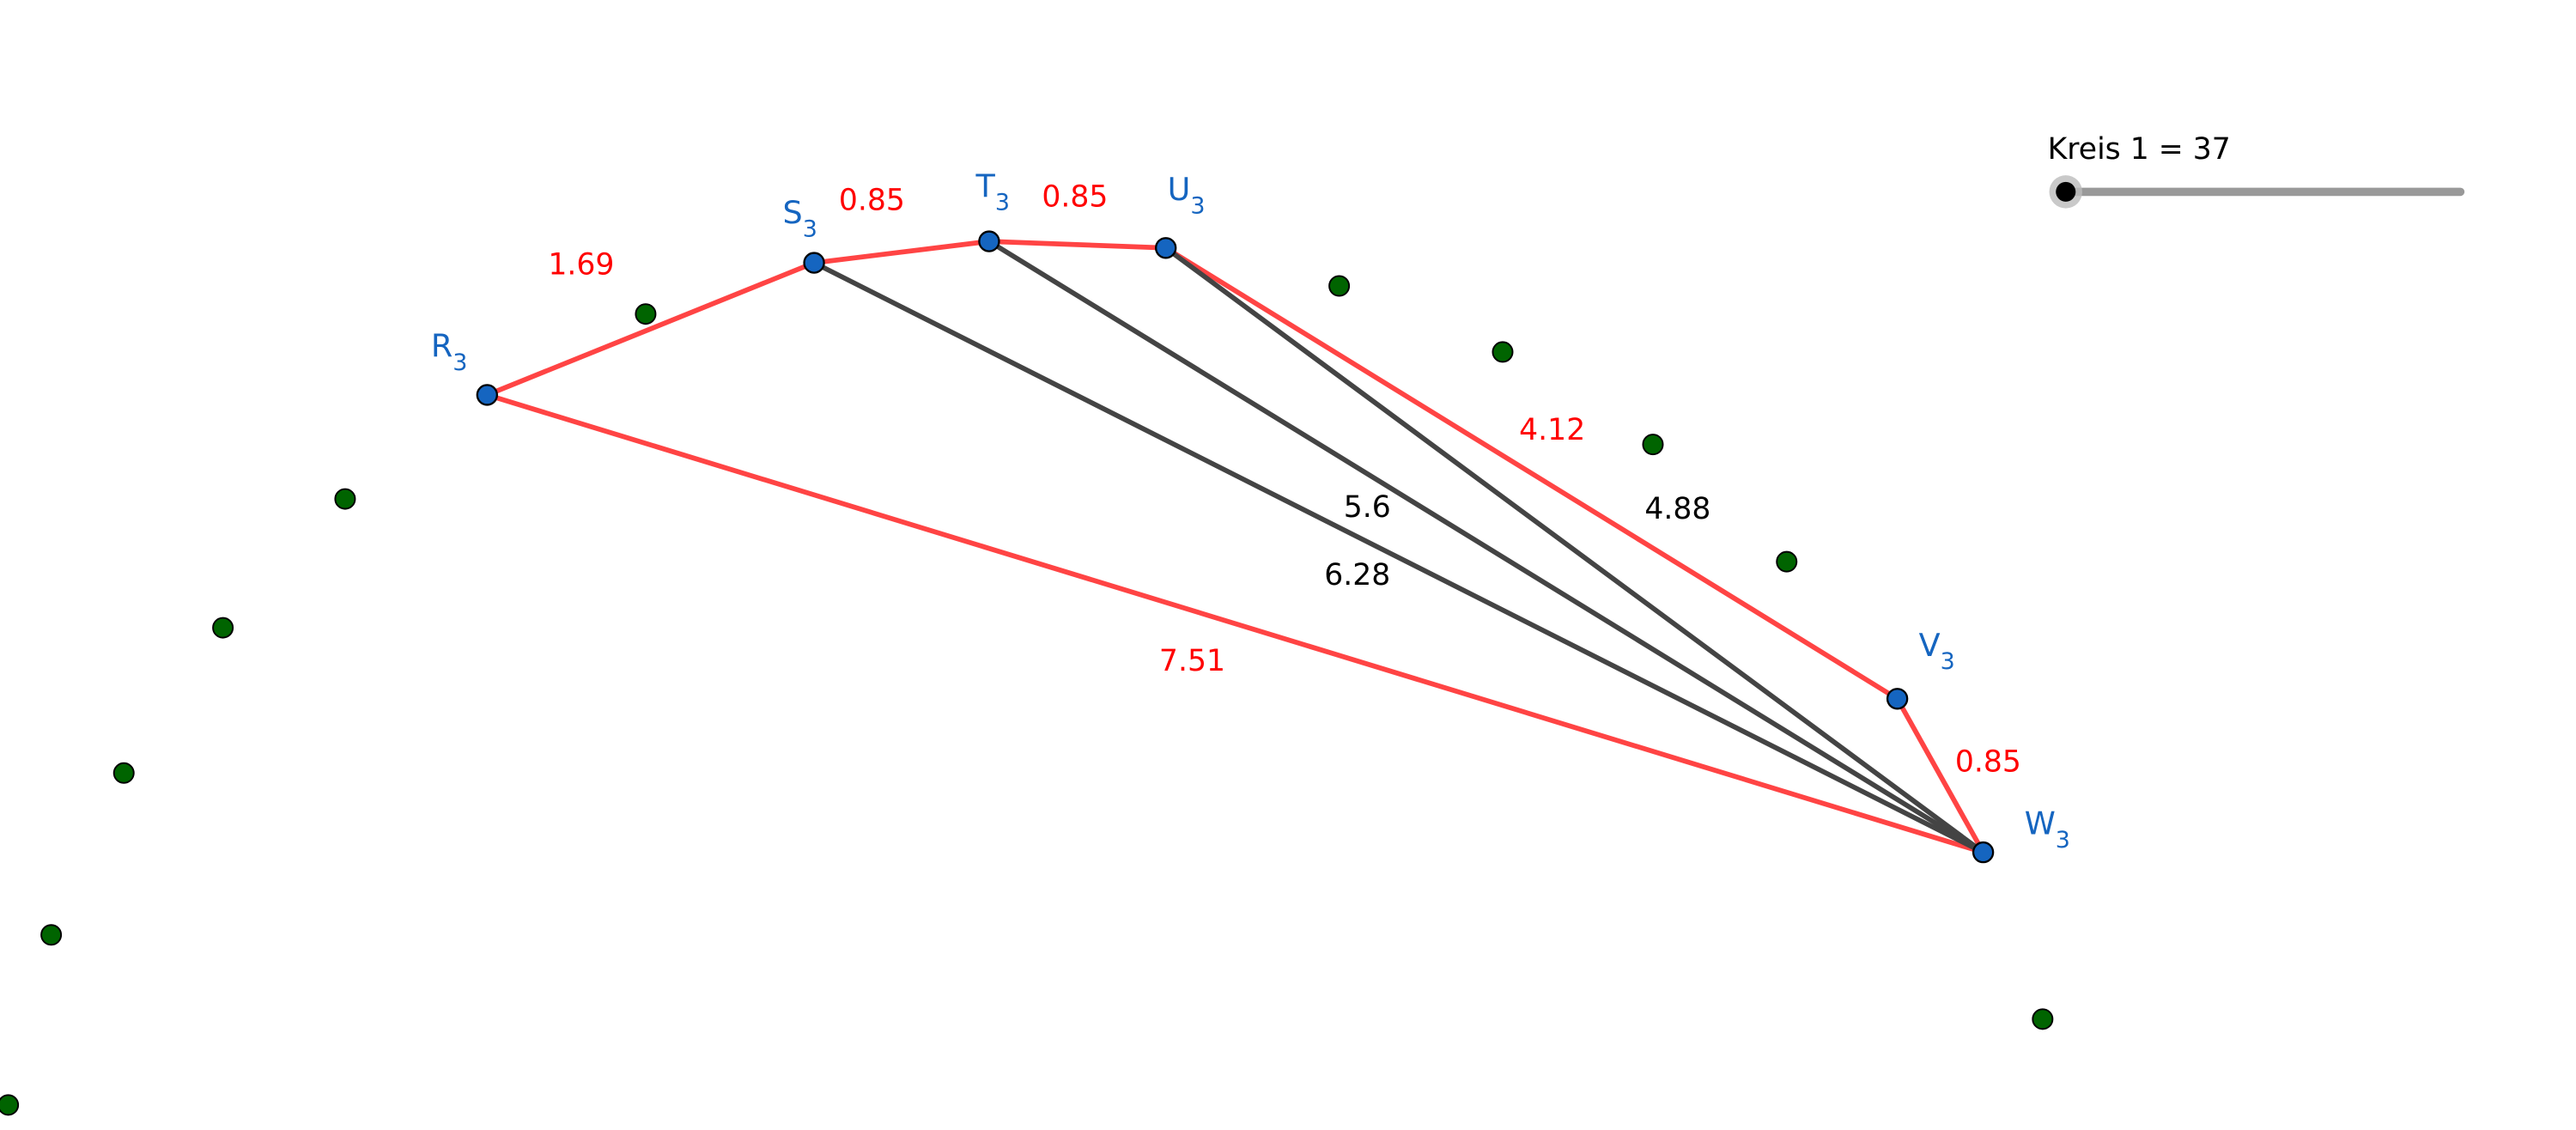  What do you see at coordinates (1357, 575) in the screenshot?
I see `segment-length: 6.28` at bounding box center [1357, 575].